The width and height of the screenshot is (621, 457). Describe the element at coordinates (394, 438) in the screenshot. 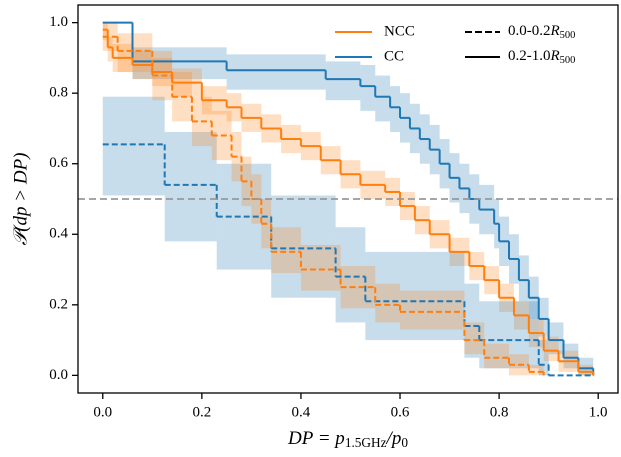

I see `label-part: /p` at that location.